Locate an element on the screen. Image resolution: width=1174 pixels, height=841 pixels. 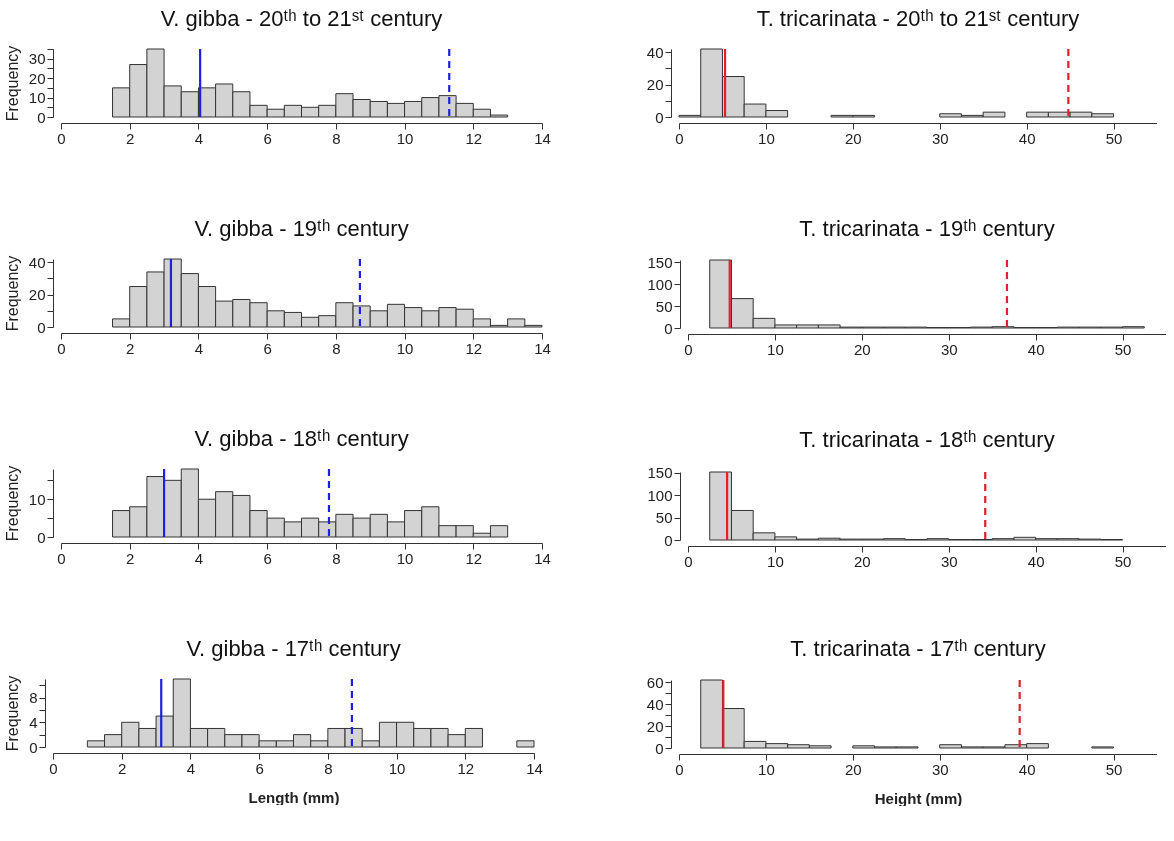
chart-title: T. tricarinata - 19ᵗʰ century is located at coordinates (927, 229).